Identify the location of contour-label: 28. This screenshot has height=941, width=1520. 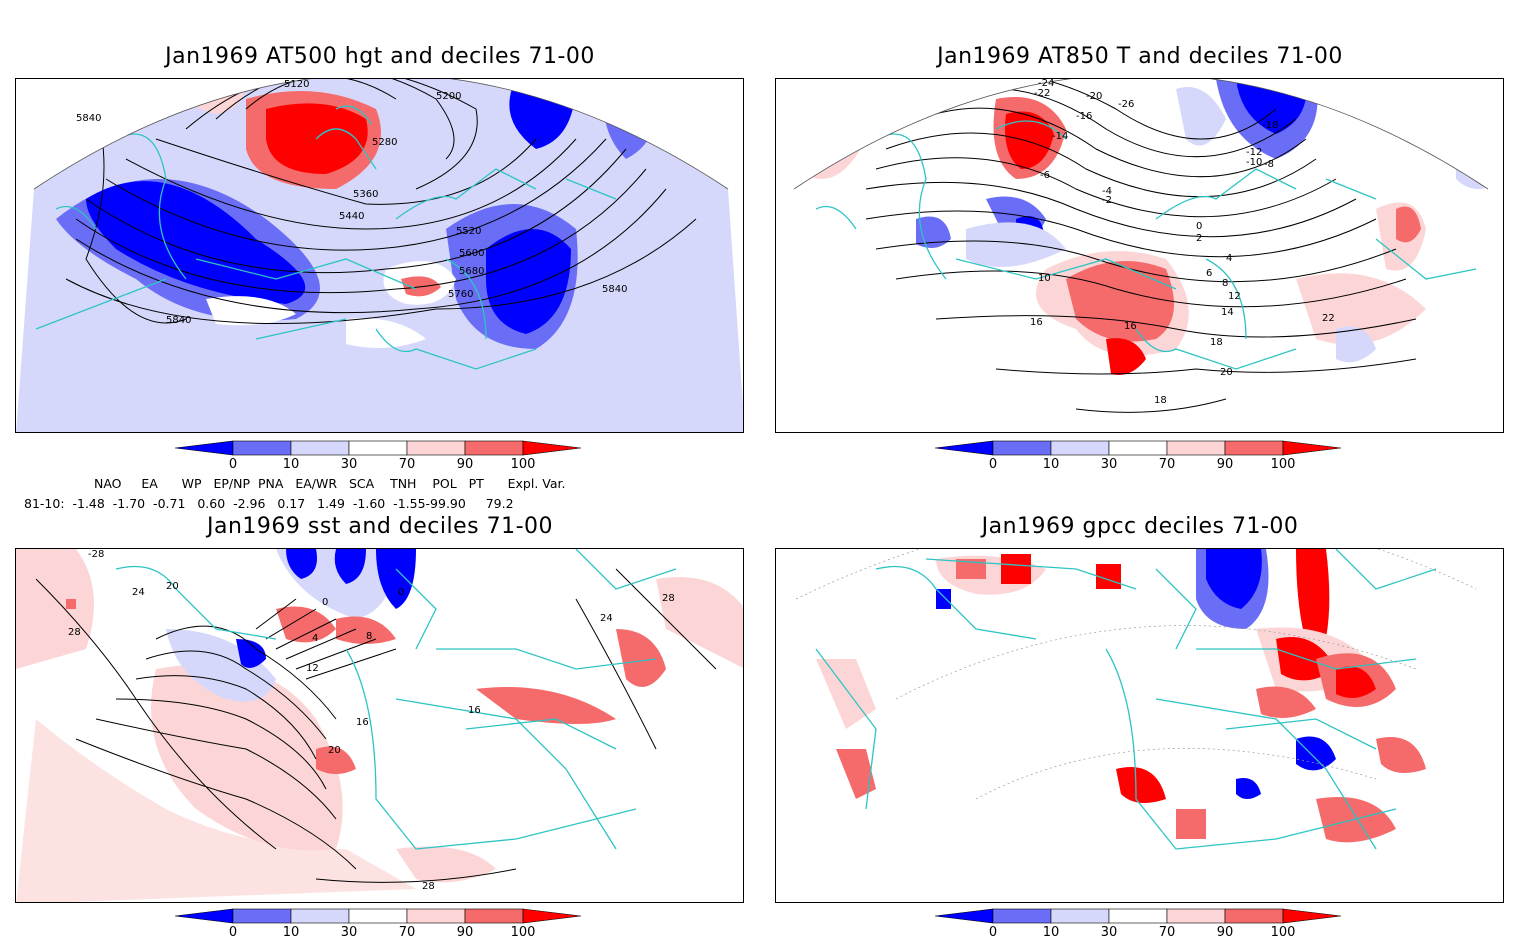
(668, 598).